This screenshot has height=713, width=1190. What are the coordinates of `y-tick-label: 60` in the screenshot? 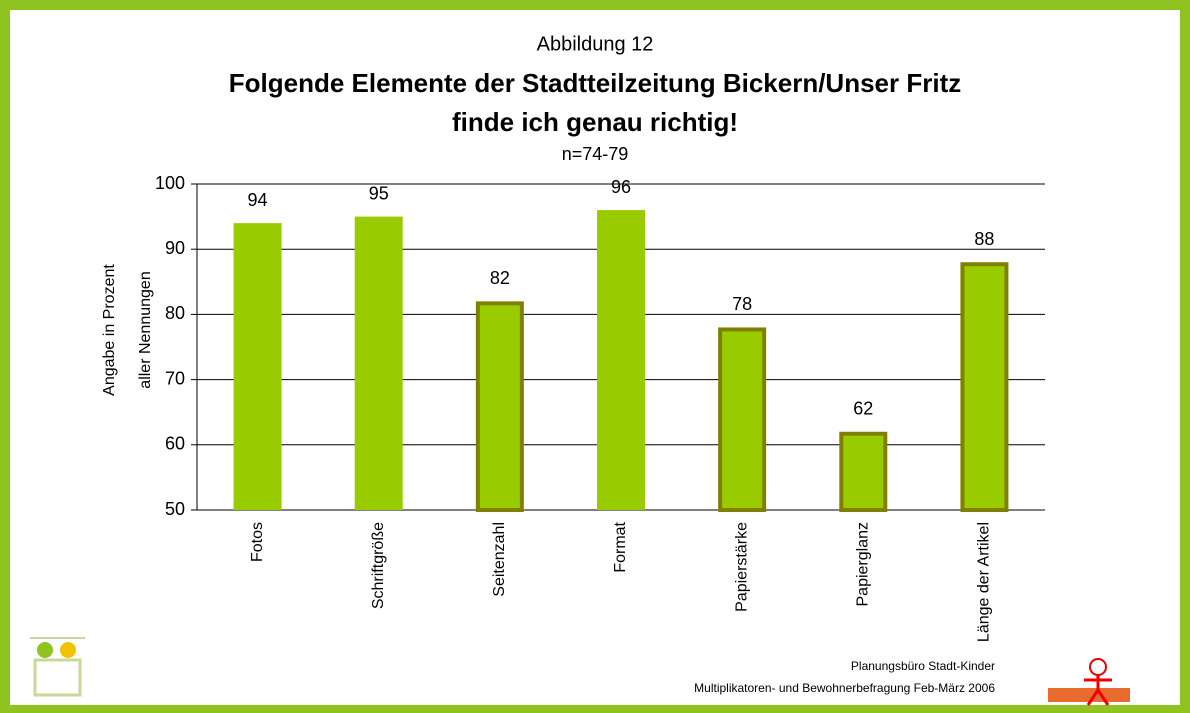 It's located at (175, 444).